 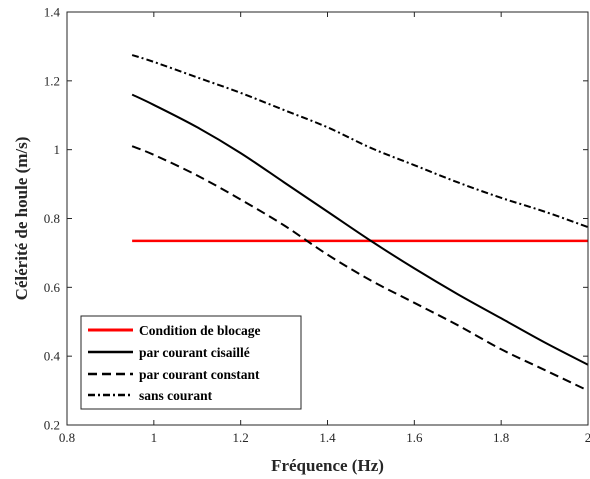 What do you see at coordinates (52, 80) in the screenshot?
I see `y-tick-label: 1.2` at bounding box center [52, 80].